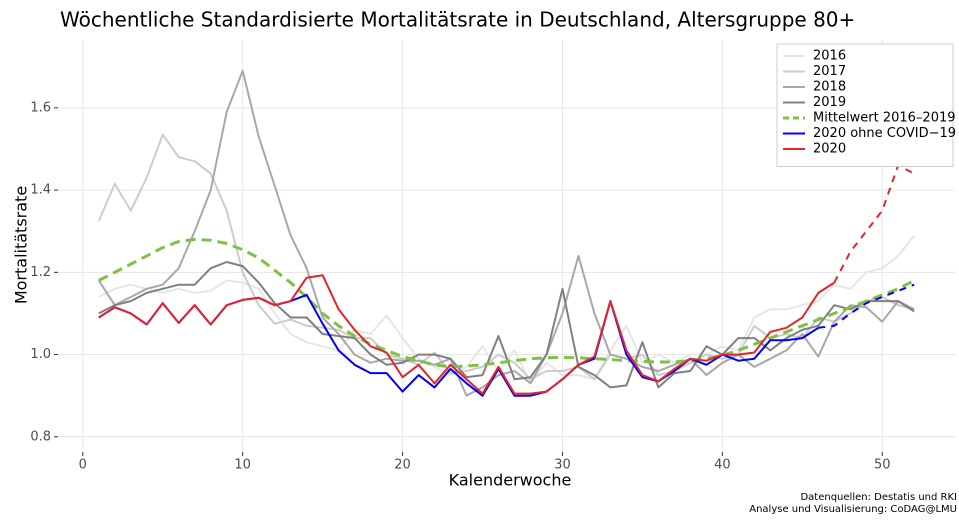 Image resolution: width=959 pixels, height=520 pixels. What do you see at coordinates (829, 102) in the screenshot?
I see `legend-label: 2019` at bounding box center [829, 102].